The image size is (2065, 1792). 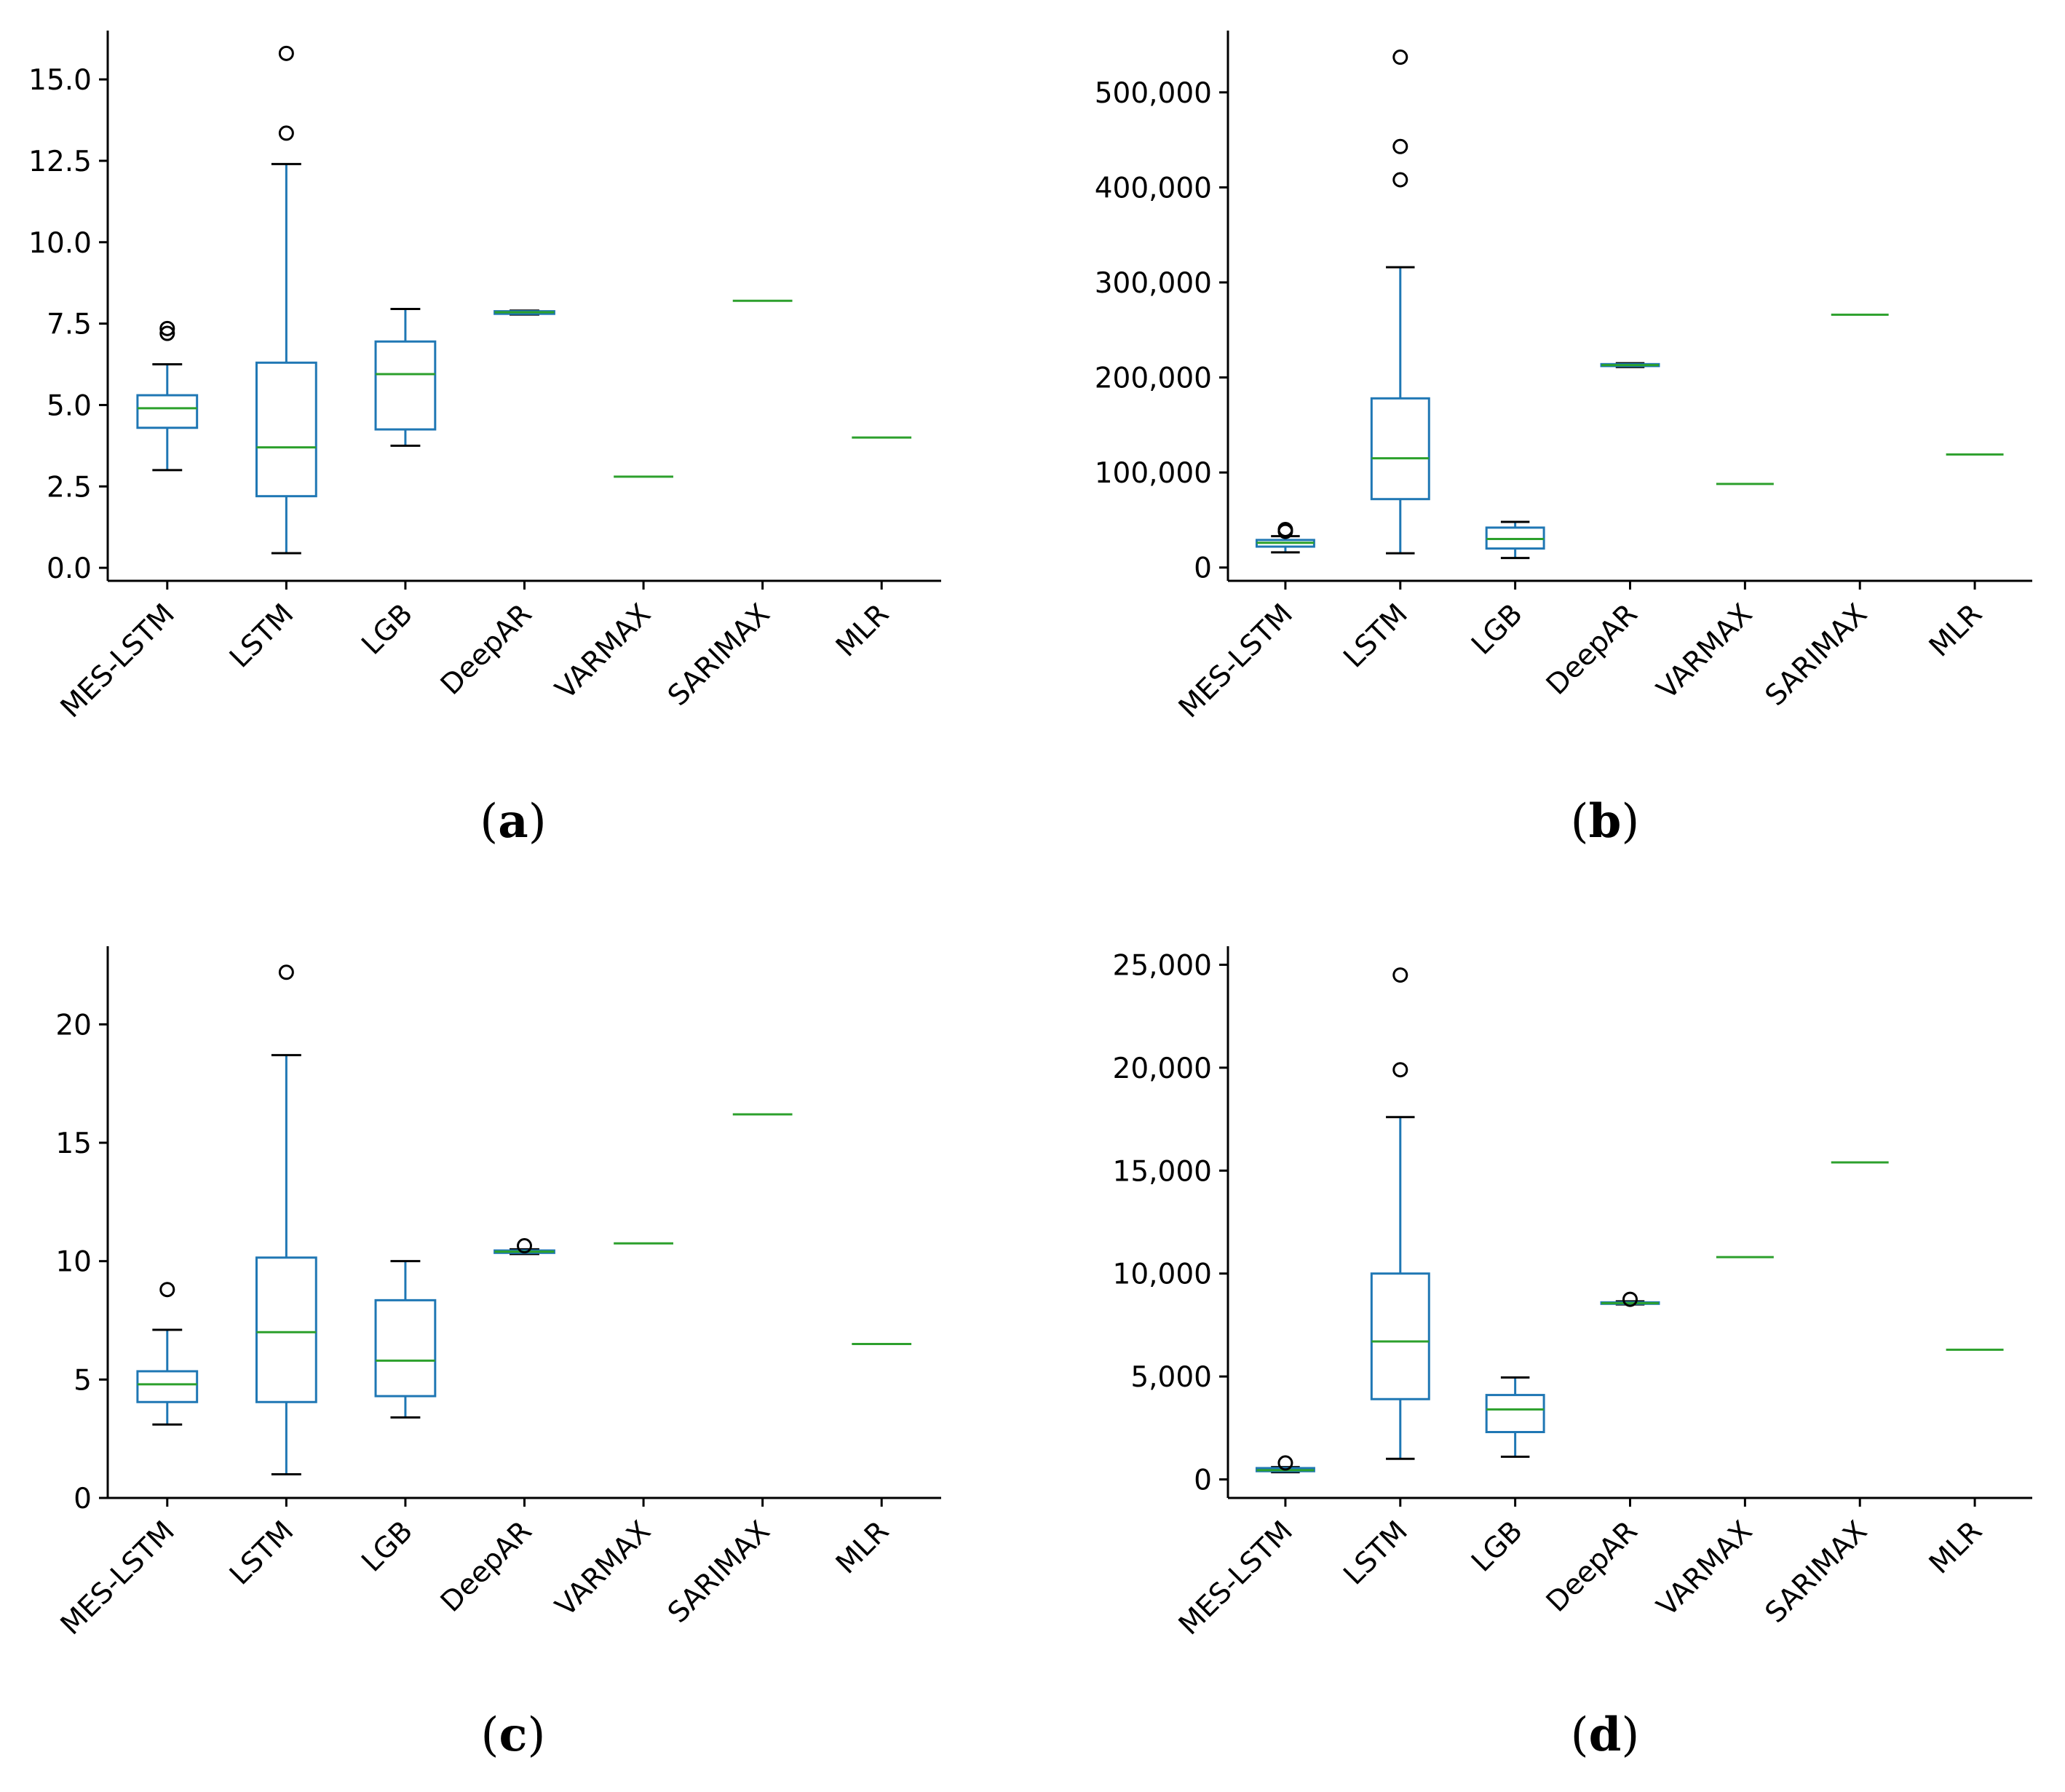 What do you see at coordinates (1162, 1171) in the screenshot?
I see `y-tick-label: 15,000` at bounding box center [1162, 1171].